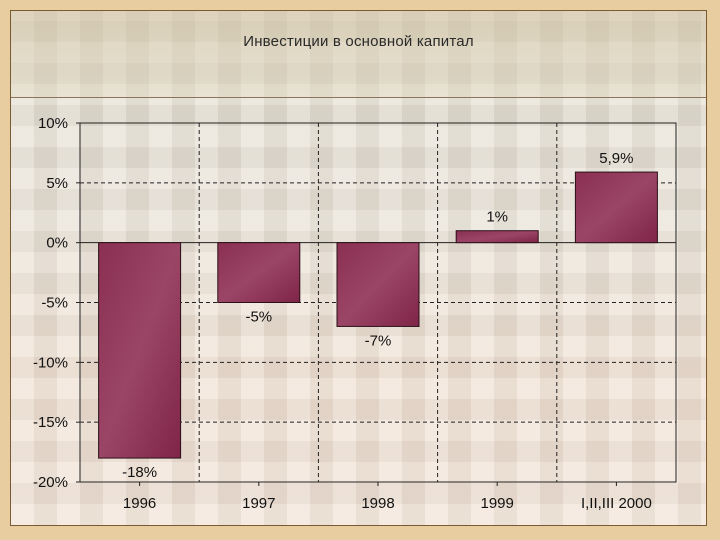  What do you see at coordinates (139, 503) in the screenshot?
I see `x-tick-label: 1996` at bounding box center [139, 503].